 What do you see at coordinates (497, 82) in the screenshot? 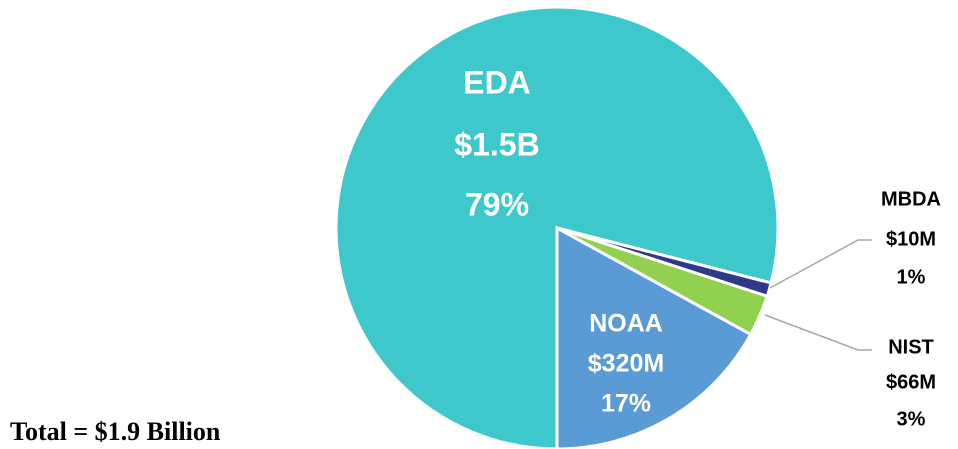
I see `slice-name: EDA` at bounding box center [497, 82].